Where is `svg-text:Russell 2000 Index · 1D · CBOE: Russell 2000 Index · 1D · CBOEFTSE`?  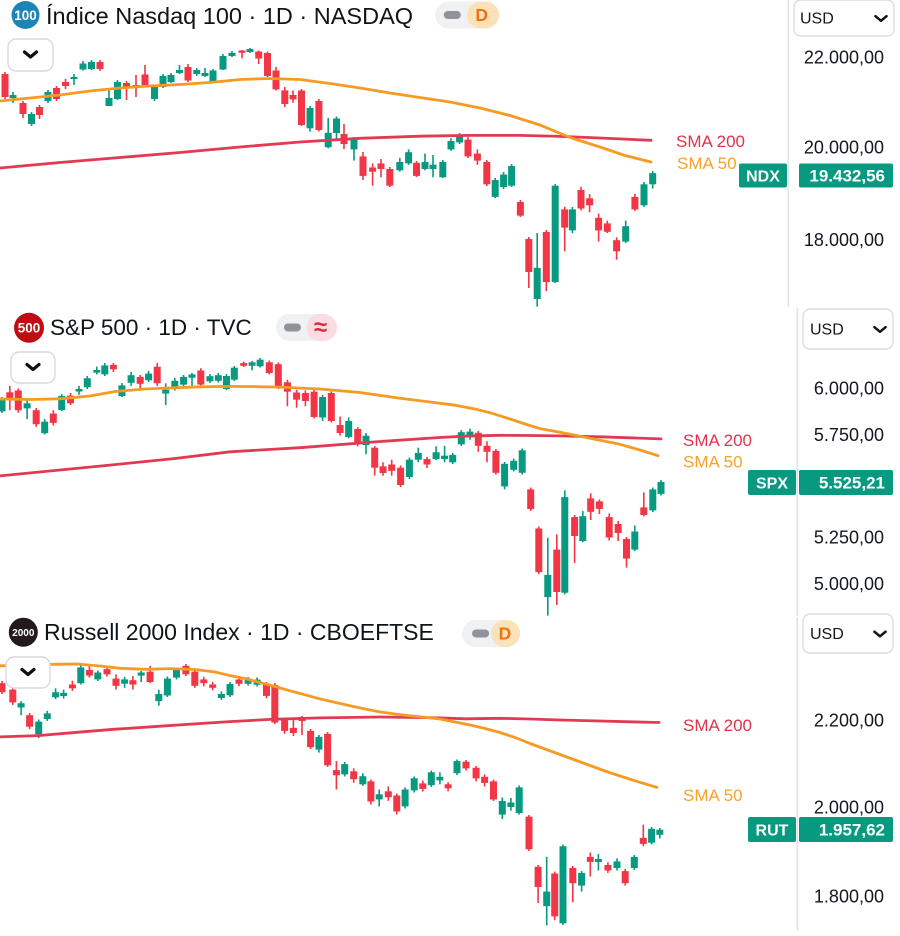 svg-text:Russell 2000 Index · 1D · CBOE: Russell 2000 Index · 1D · CBOEFTSE is located at coordinates (239, 632).